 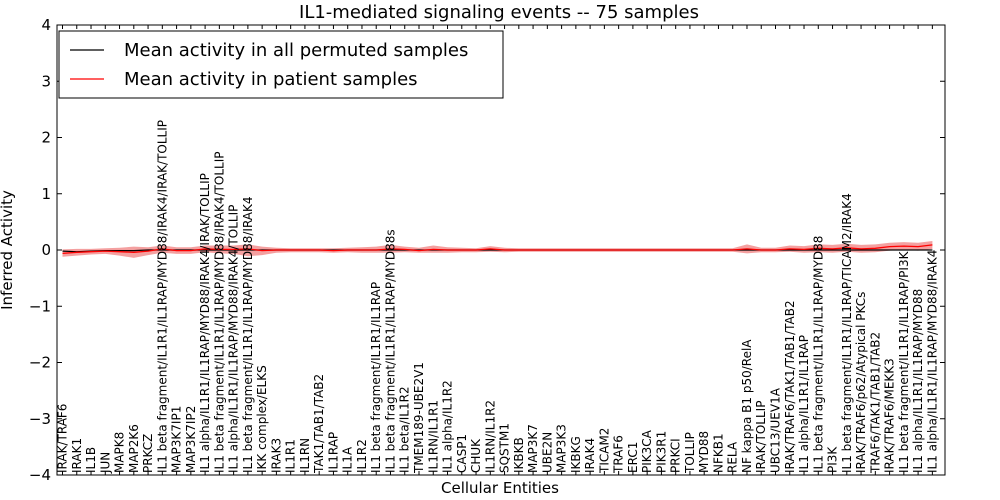 What do you see at coordinates (63, 438) in the screenshot?
I see `x-tick-label: IRAK/TRAF6` at bounding box center [63, 438].